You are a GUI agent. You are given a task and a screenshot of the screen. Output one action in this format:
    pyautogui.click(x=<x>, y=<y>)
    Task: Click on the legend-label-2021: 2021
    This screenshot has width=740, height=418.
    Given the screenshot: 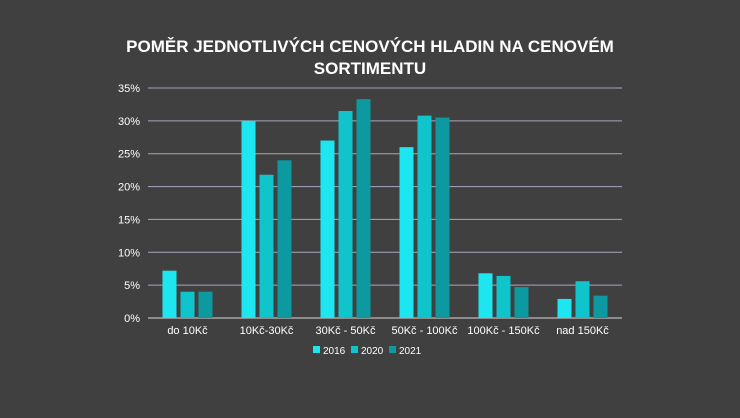 What is the action you would take?
    pyautogui.click(x=410, y=351)
    